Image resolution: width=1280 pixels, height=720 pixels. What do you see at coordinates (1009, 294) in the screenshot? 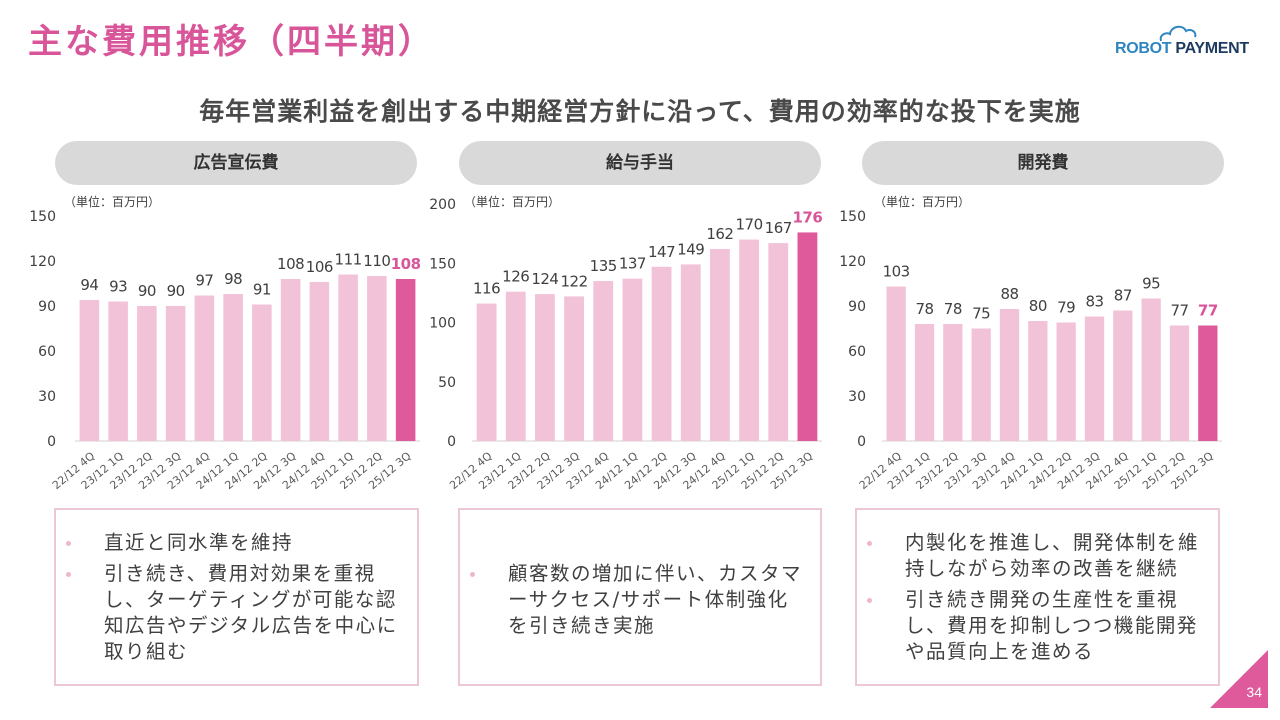
I see `data-label: 88` at bounding box center [1009, 294].